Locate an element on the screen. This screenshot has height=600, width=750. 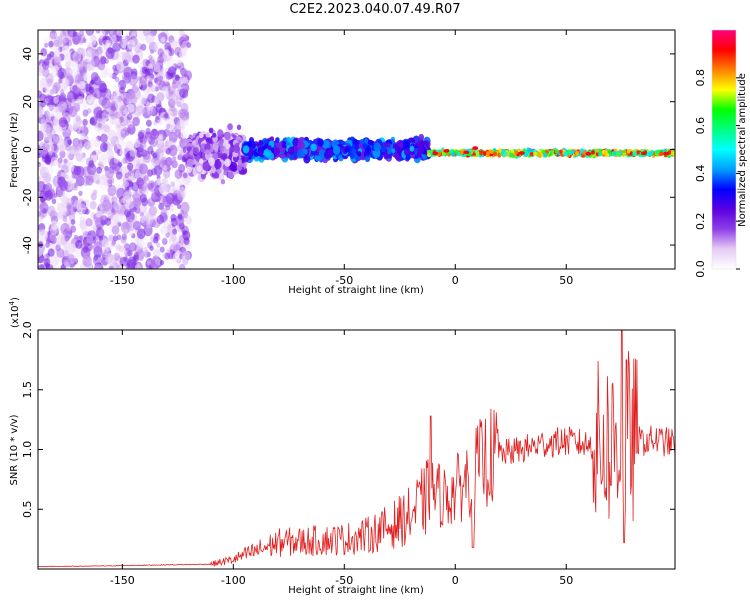
snr-xtick-label: 0 is located at coordinates (455, 580).